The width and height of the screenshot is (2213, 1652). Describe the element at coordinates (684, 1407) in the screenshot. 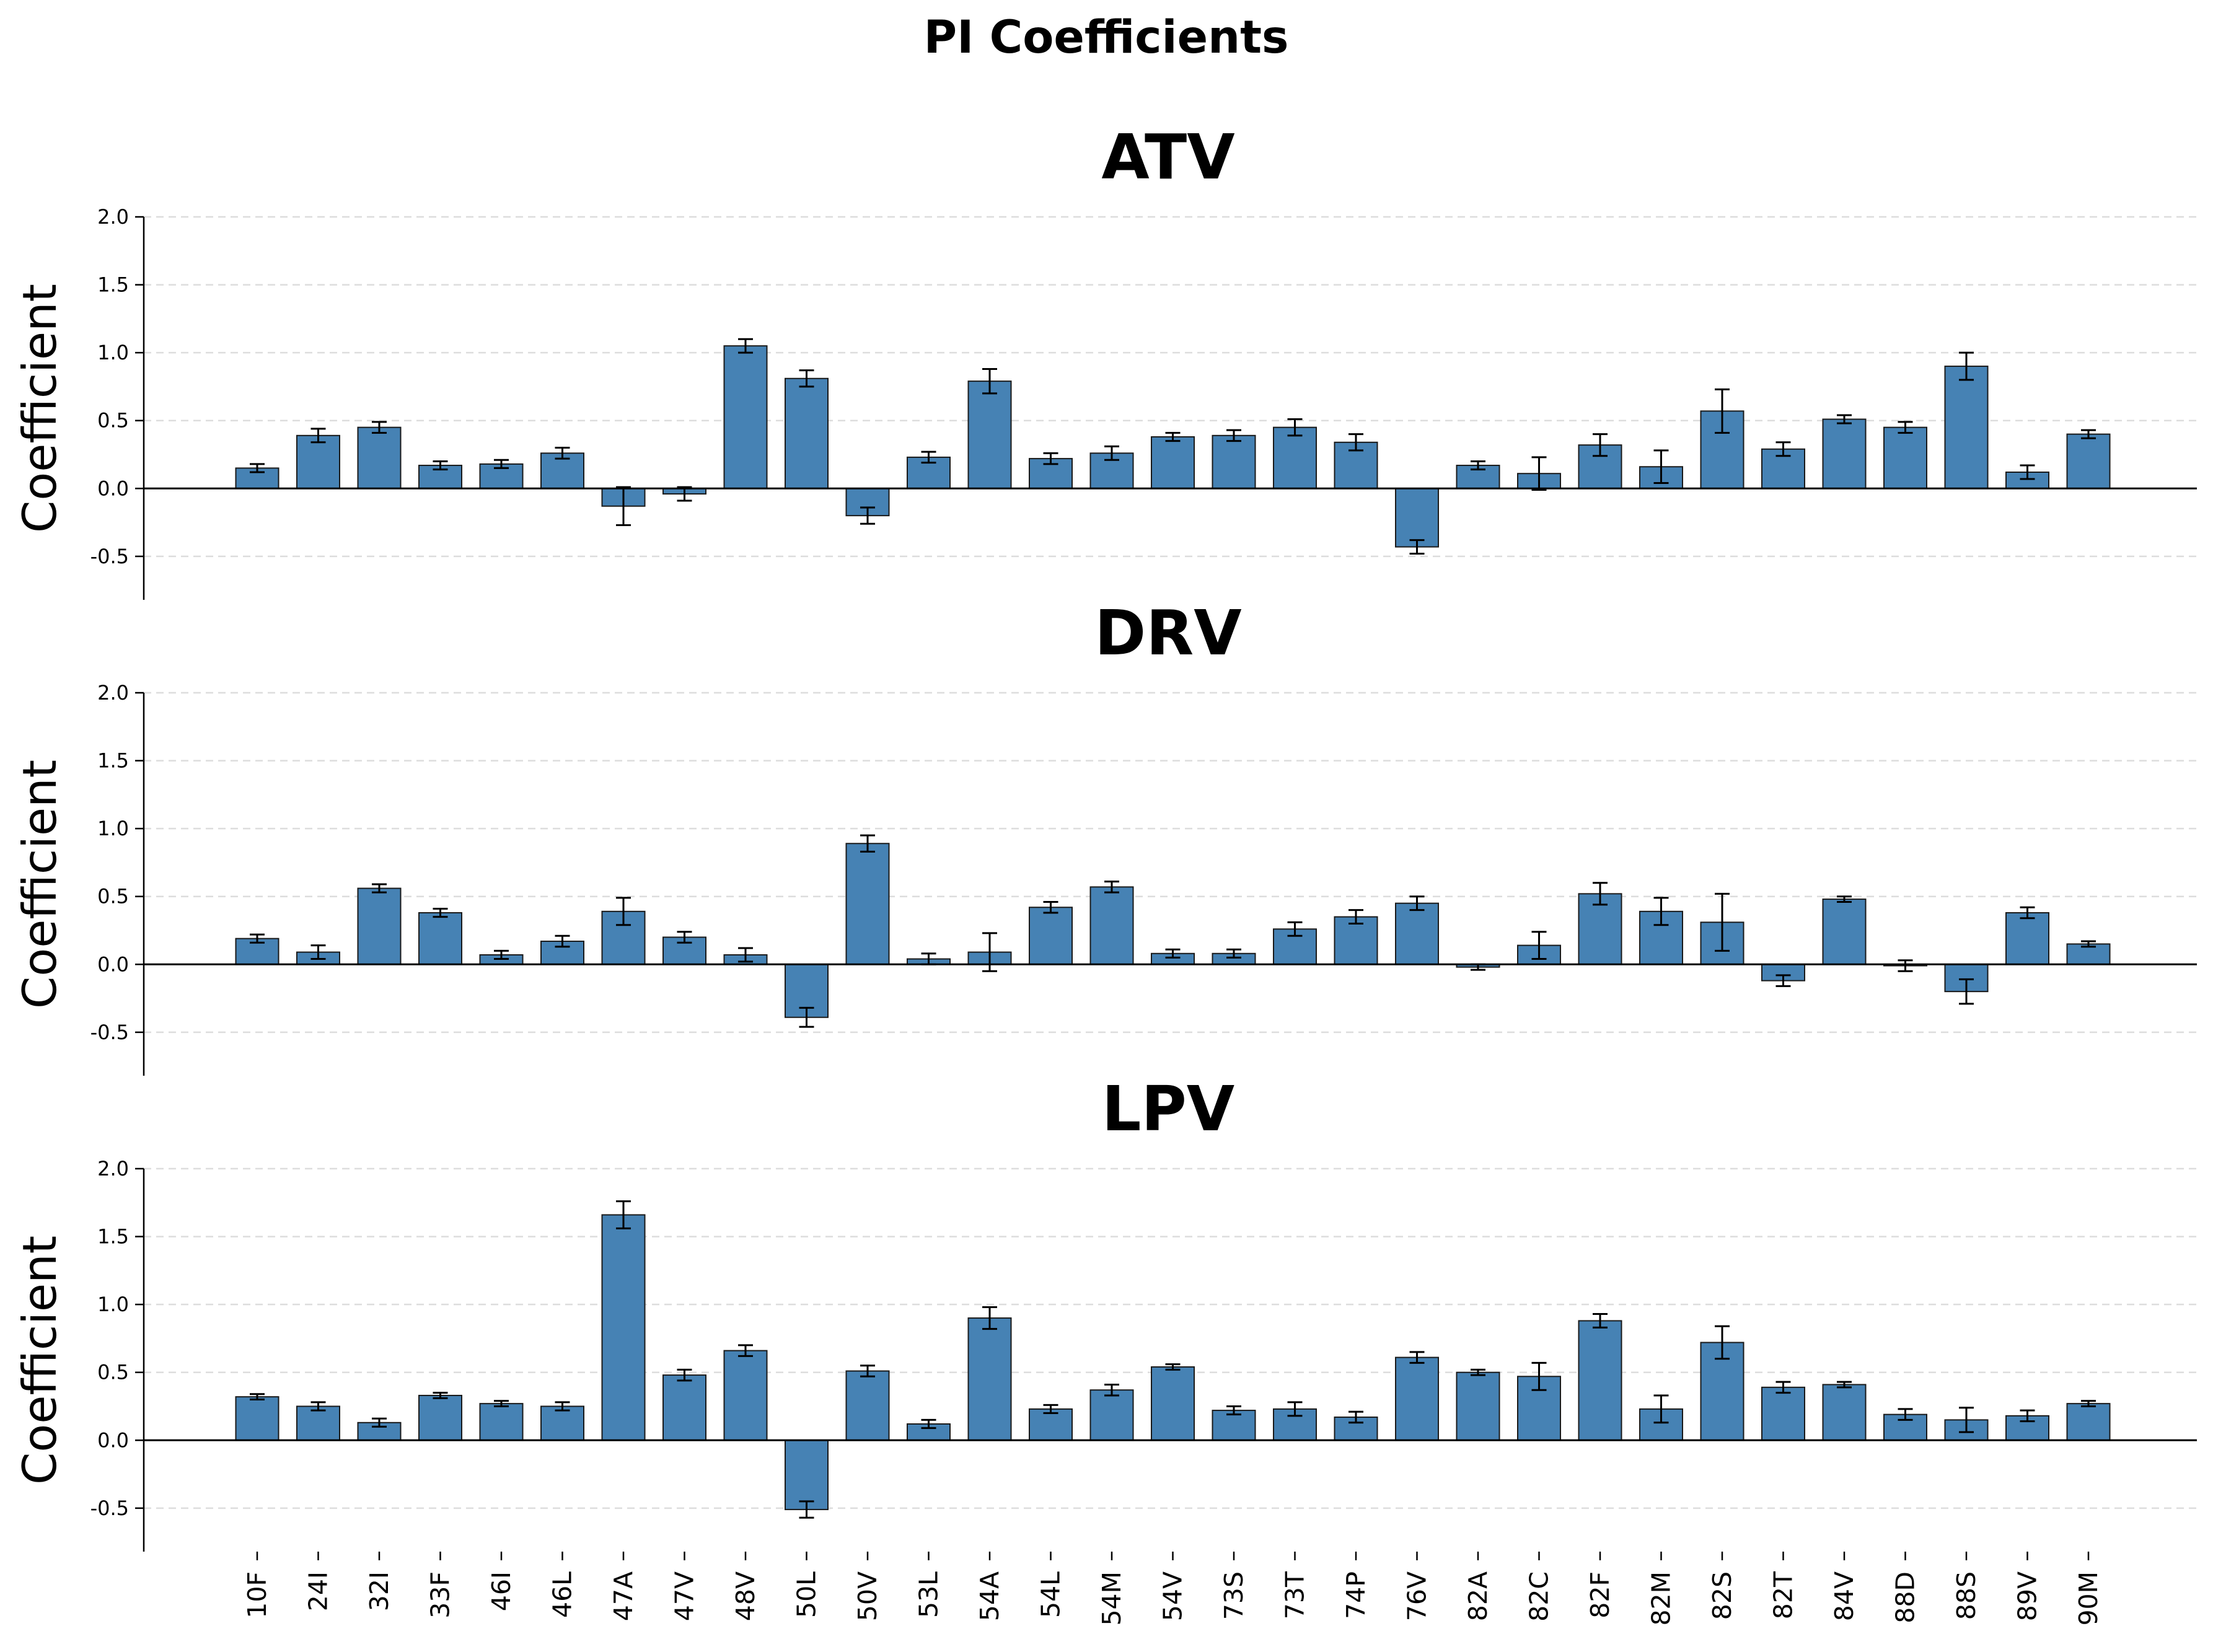

I see `bar-47V` at that location.